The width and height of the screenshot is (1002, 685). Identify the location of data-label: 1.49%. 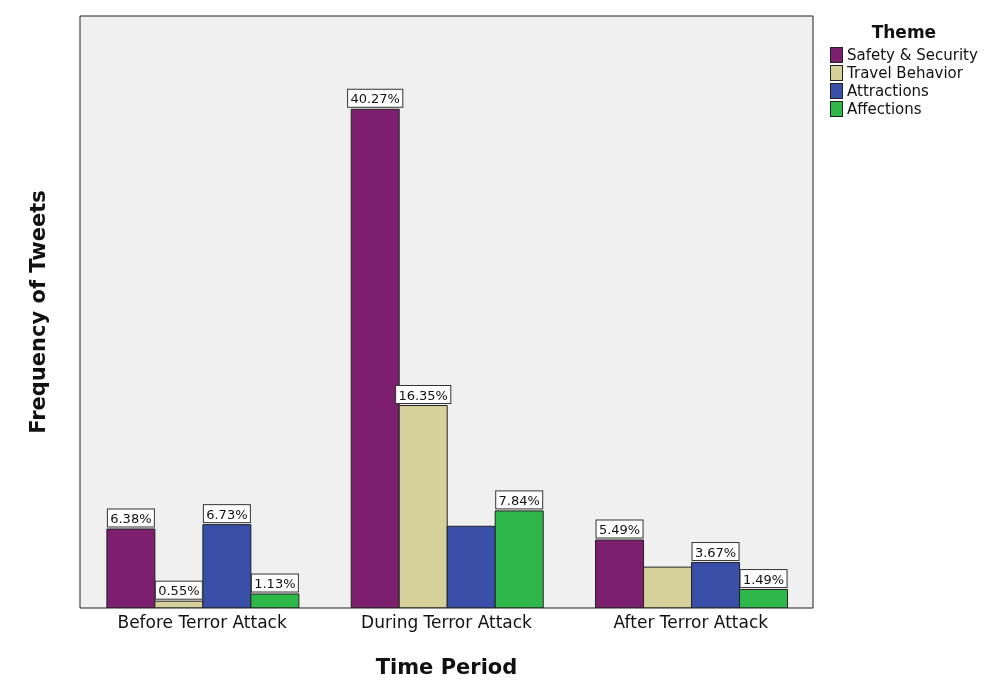
(763, 579).